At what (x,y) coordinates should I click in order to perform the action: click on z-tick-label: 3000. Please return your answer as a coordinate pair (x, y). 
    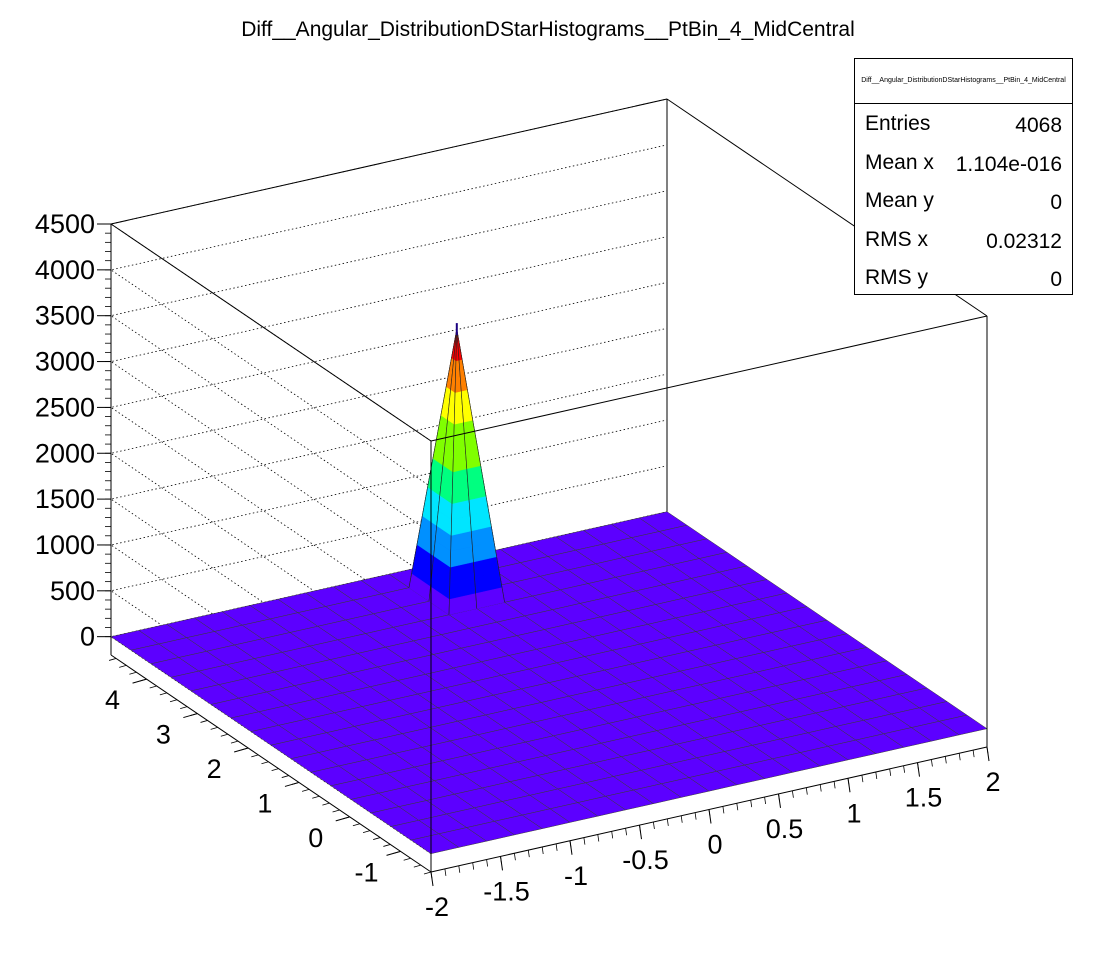
    Looking at the image, I should click on (65, 362).